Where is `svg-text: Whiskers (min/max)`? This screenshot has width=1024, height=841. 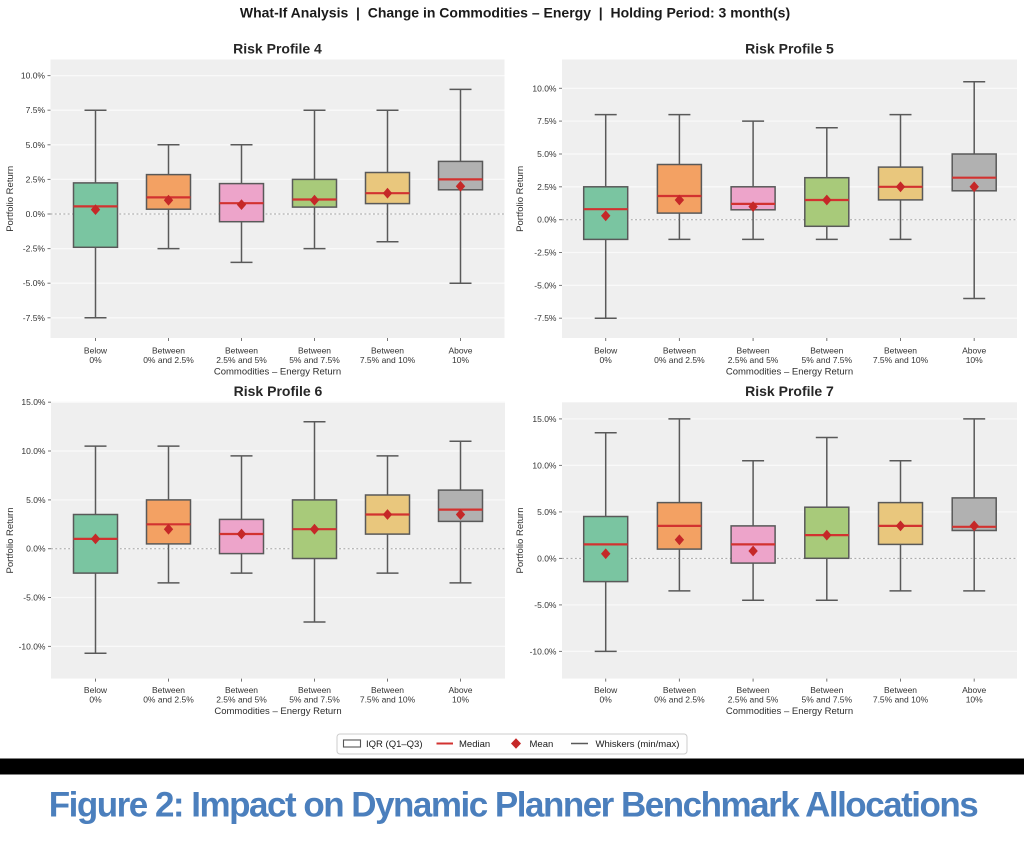 svg-text: Whiskers (min/max) is located at coordinates (638, 744).